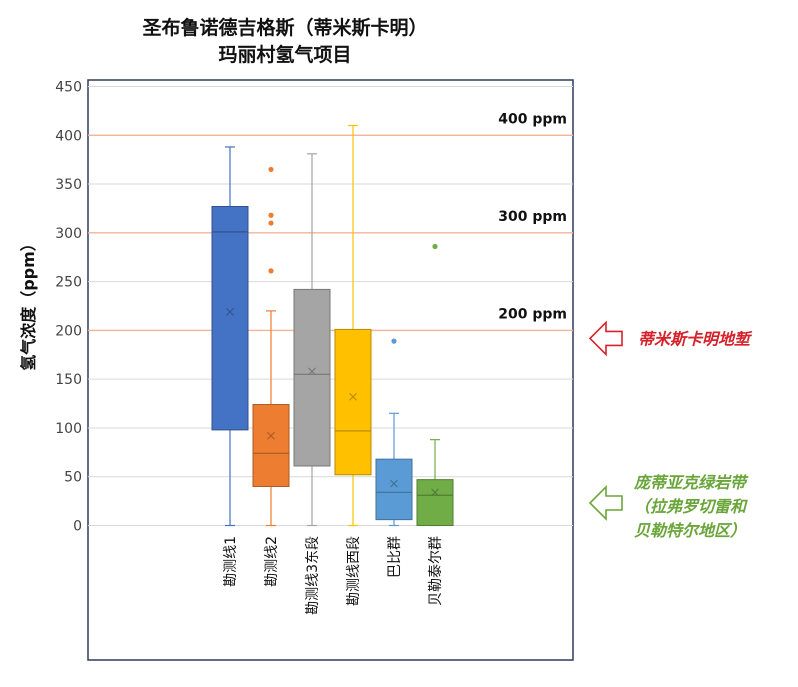 This screenshot has height=687, width=798. What do you see at coordinates (354, 571) in the screenshot?
I see `category-label-4: 勘测线西段` at bounding box center [354, 571].